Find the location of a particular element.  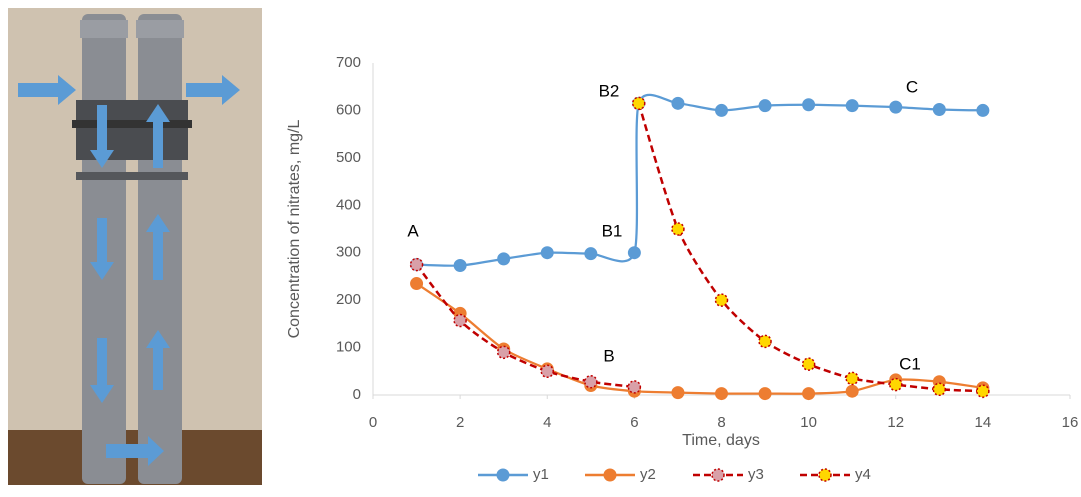

annotation: A is located at coordinates (413, 230).